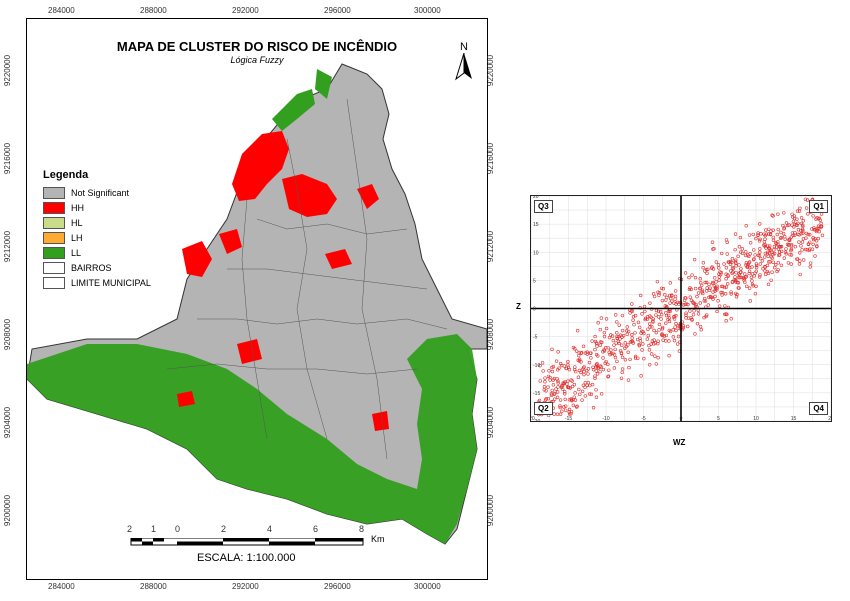 Image resolution: width=850 pixels, height=601 pixels. Describe the element at coordinates (154, 529) in the screenshot. I see `scale-tick: 1` at that location.